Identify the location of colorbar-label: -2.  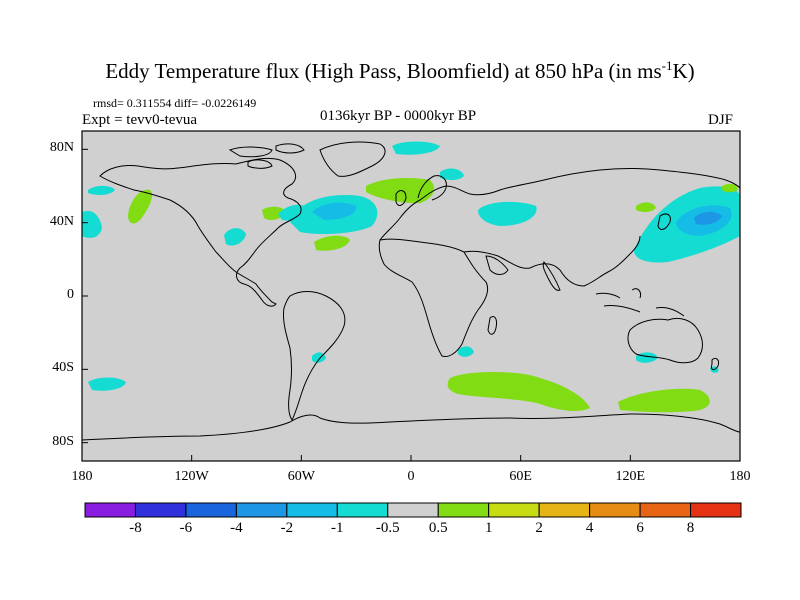
(287, 528).